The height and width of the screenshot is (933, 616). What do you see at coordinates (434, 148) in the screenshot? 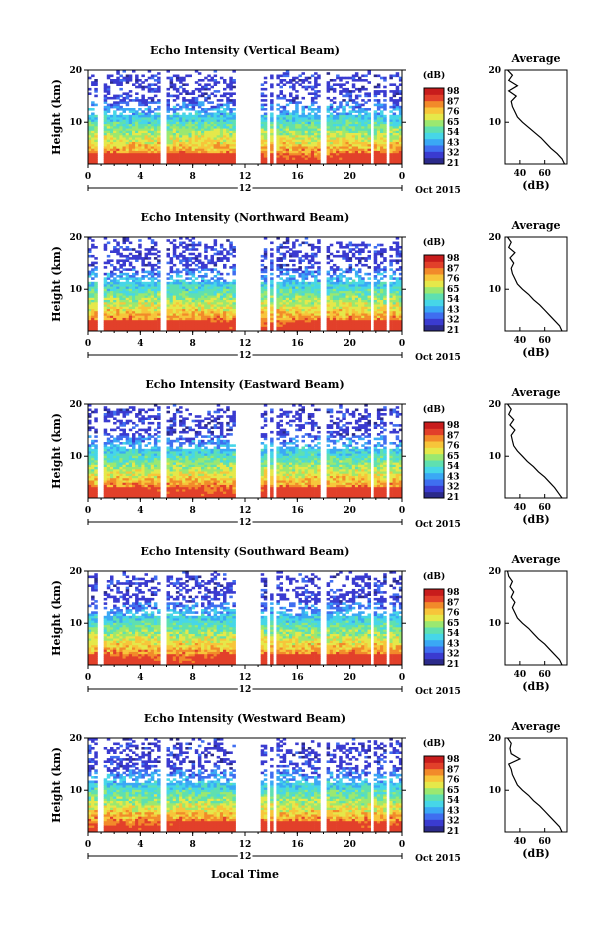
I see `colorbar-swatch` at bounding box center [434, 148].